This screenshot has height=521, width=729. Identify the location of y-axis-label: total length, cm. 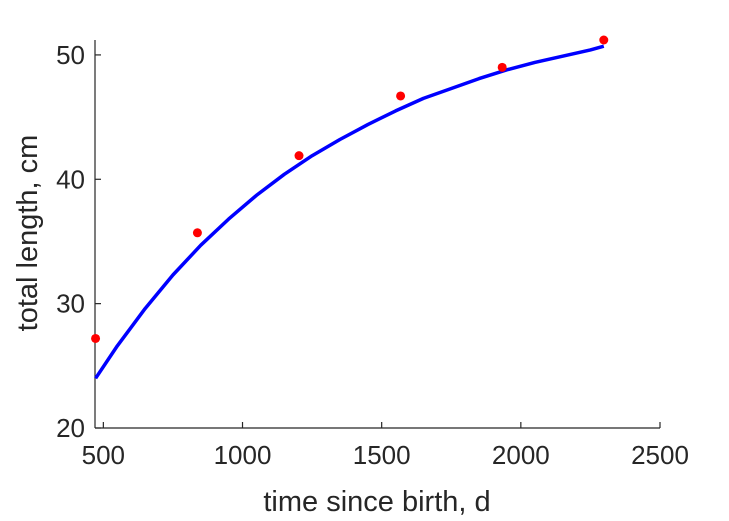
(28, 233).